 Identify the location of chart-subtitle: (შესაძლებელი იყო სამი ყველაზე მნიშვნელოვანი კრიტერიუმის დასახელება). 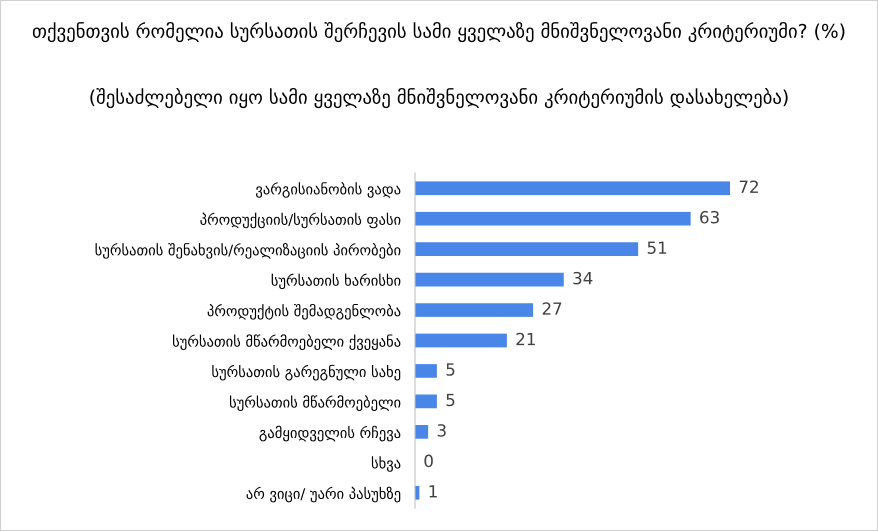
(439, 98).